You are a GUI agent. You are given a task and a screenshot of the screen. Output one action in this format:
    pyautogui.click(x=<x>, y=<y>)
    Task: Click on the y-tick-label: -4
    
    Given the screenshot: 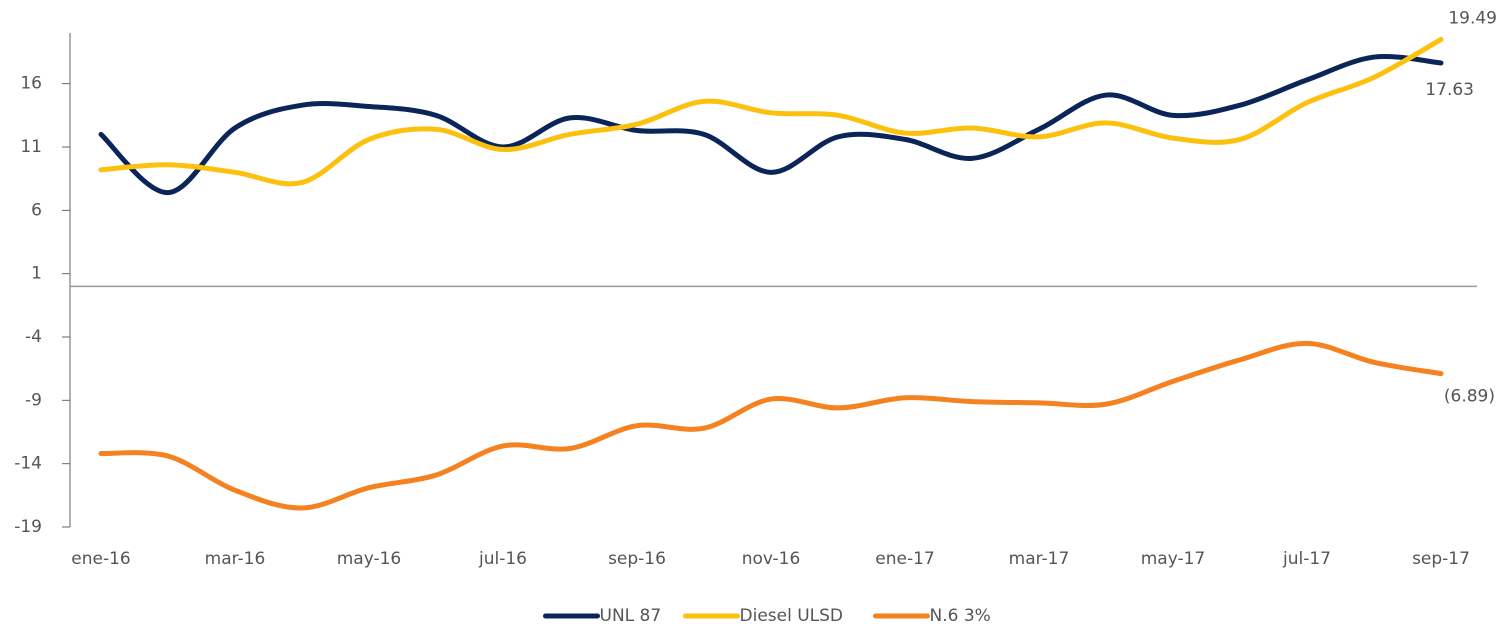 What is the action you would take?
    pyautogui.click(x=33, y=337)
    